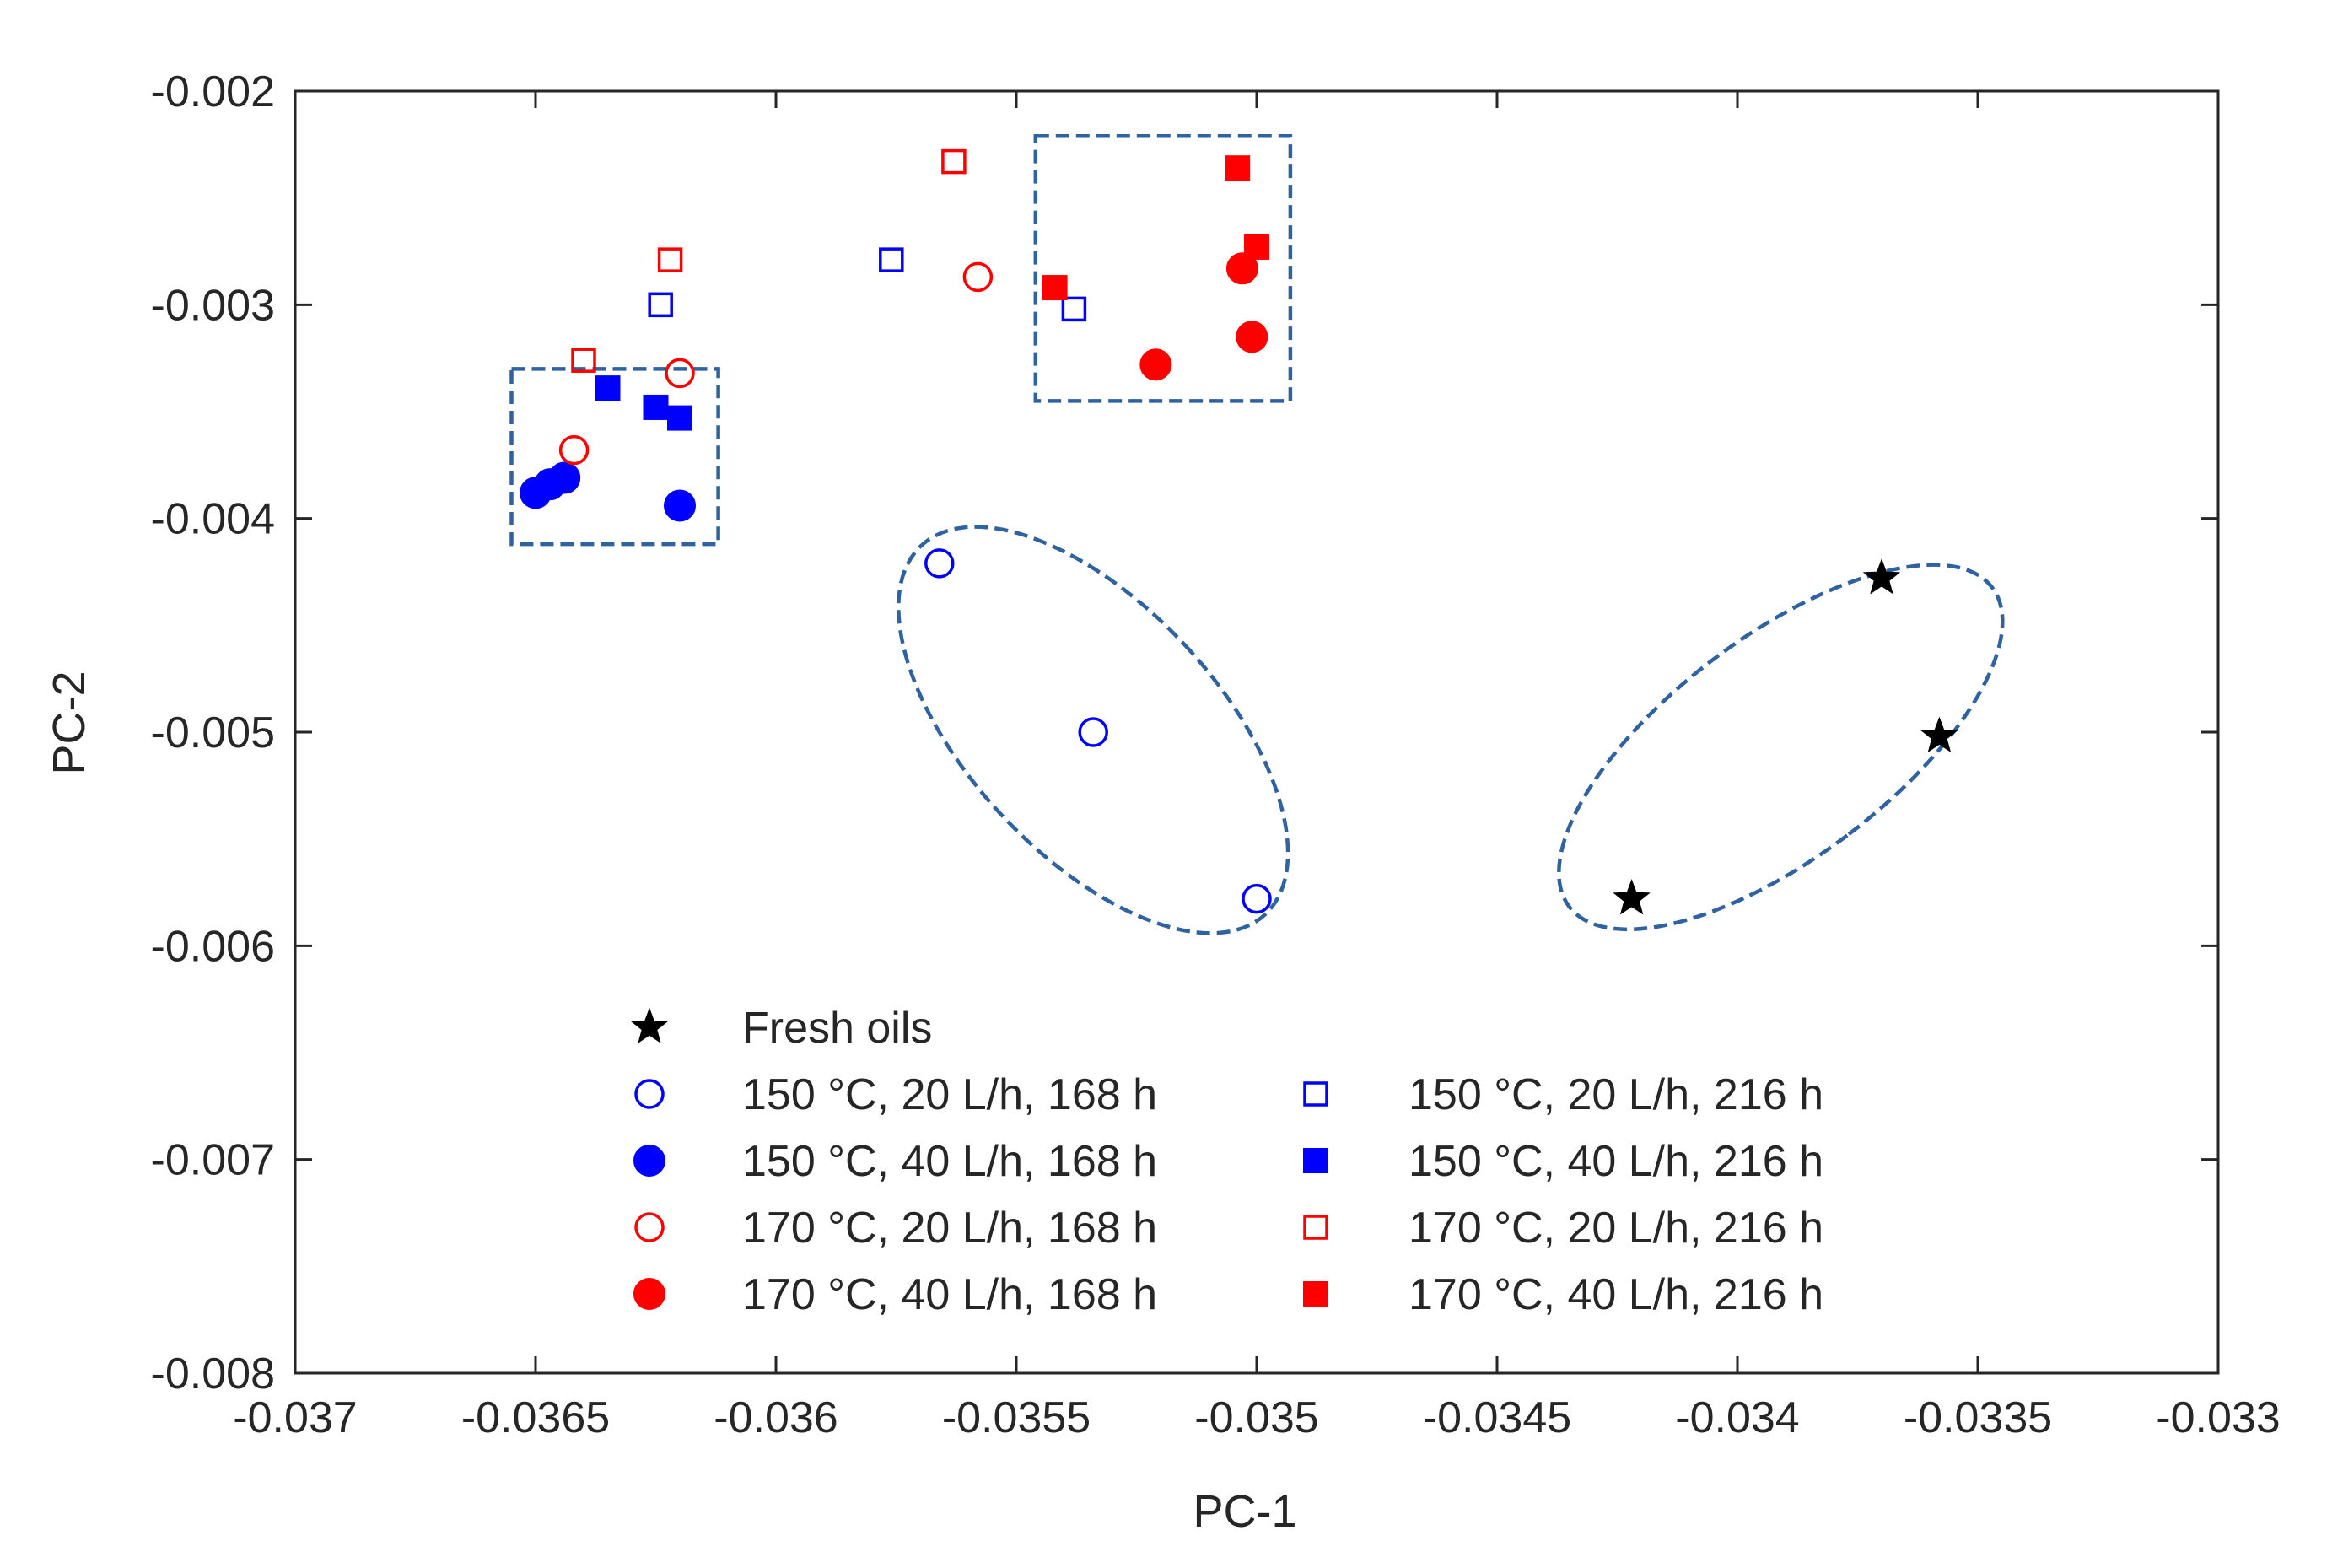  Describe the element at coordinates (1615, 1094) in the screenshot. I see `legend-label: 150 °C, 20 L/h, 216 h` at that location.